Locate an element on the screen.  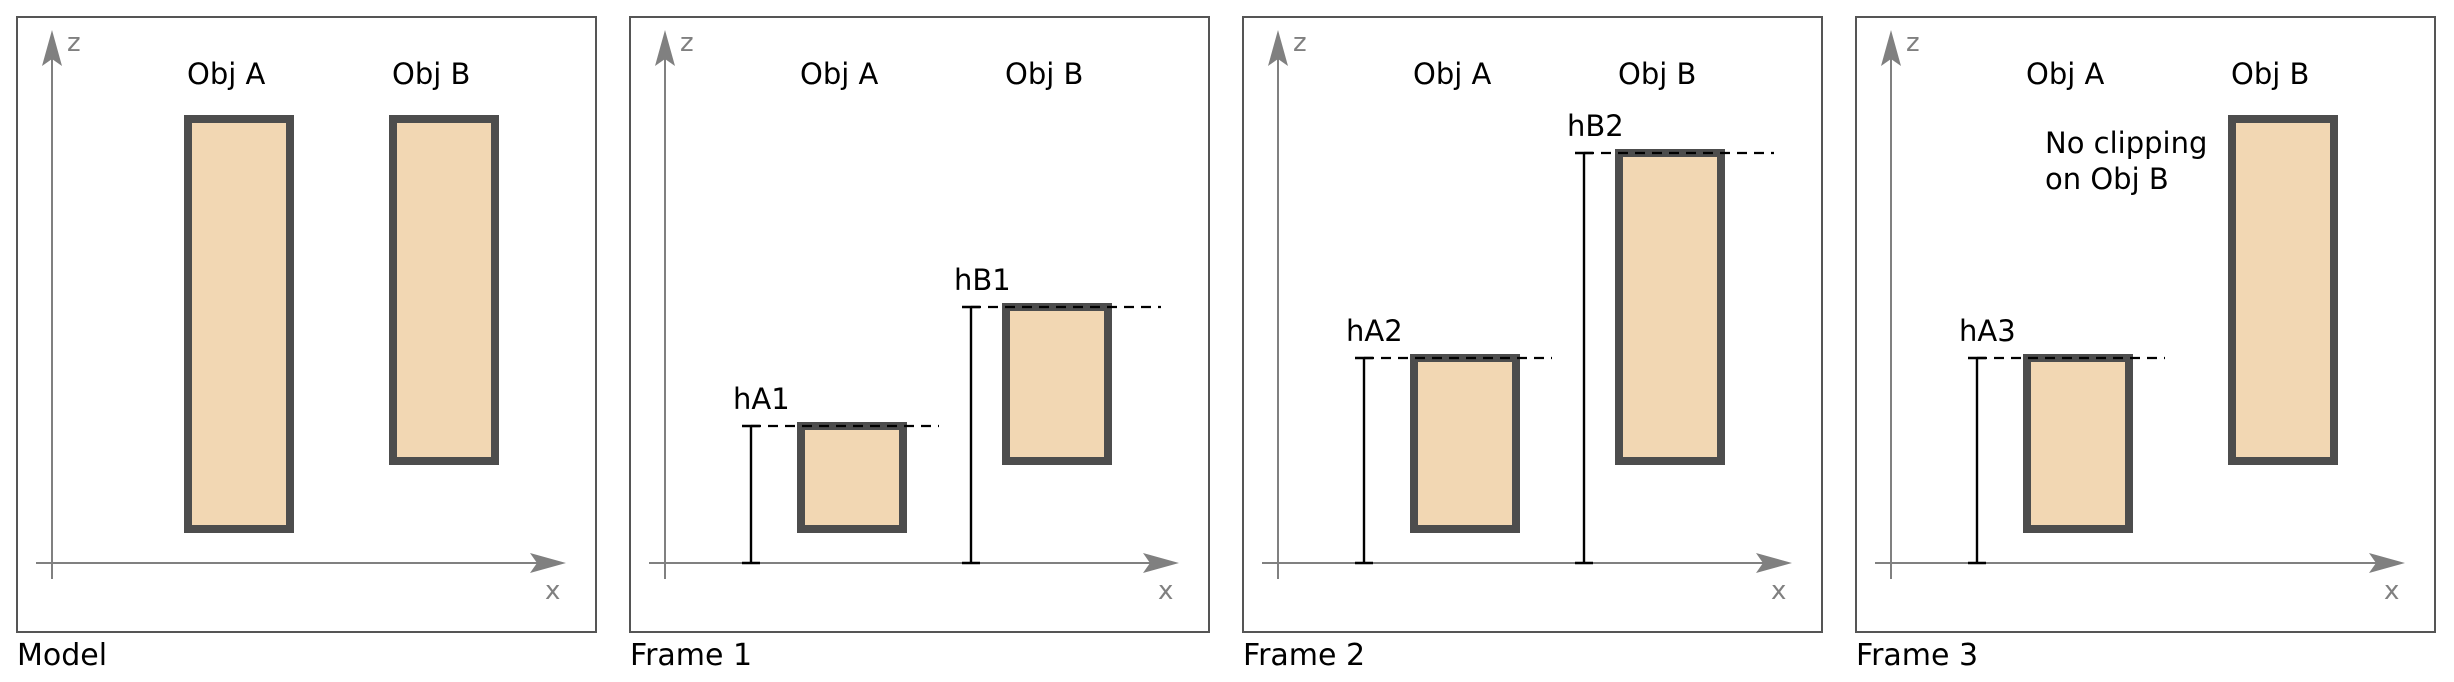
no-clipping-note-line-2: on Obj B is located at coordinates (2107, 179).